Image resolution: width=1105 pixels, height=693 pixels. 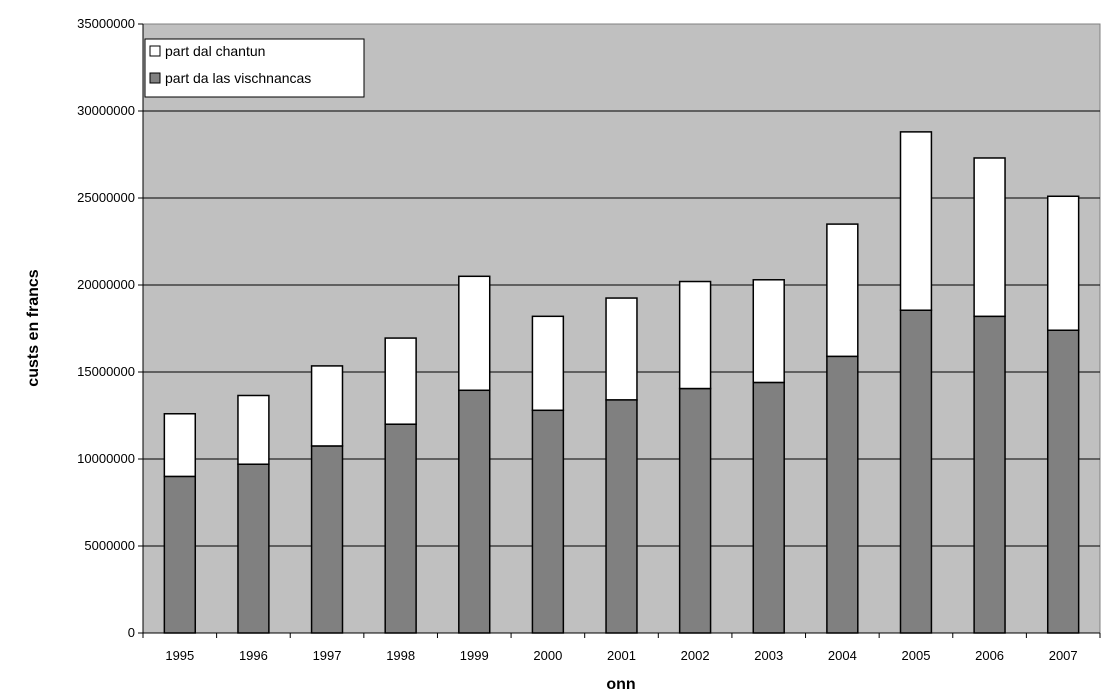 What do you see at coordinates (253, 655) in the screenshot?
I see `x-tick-label: 1996` at bounding box center [253, 655].